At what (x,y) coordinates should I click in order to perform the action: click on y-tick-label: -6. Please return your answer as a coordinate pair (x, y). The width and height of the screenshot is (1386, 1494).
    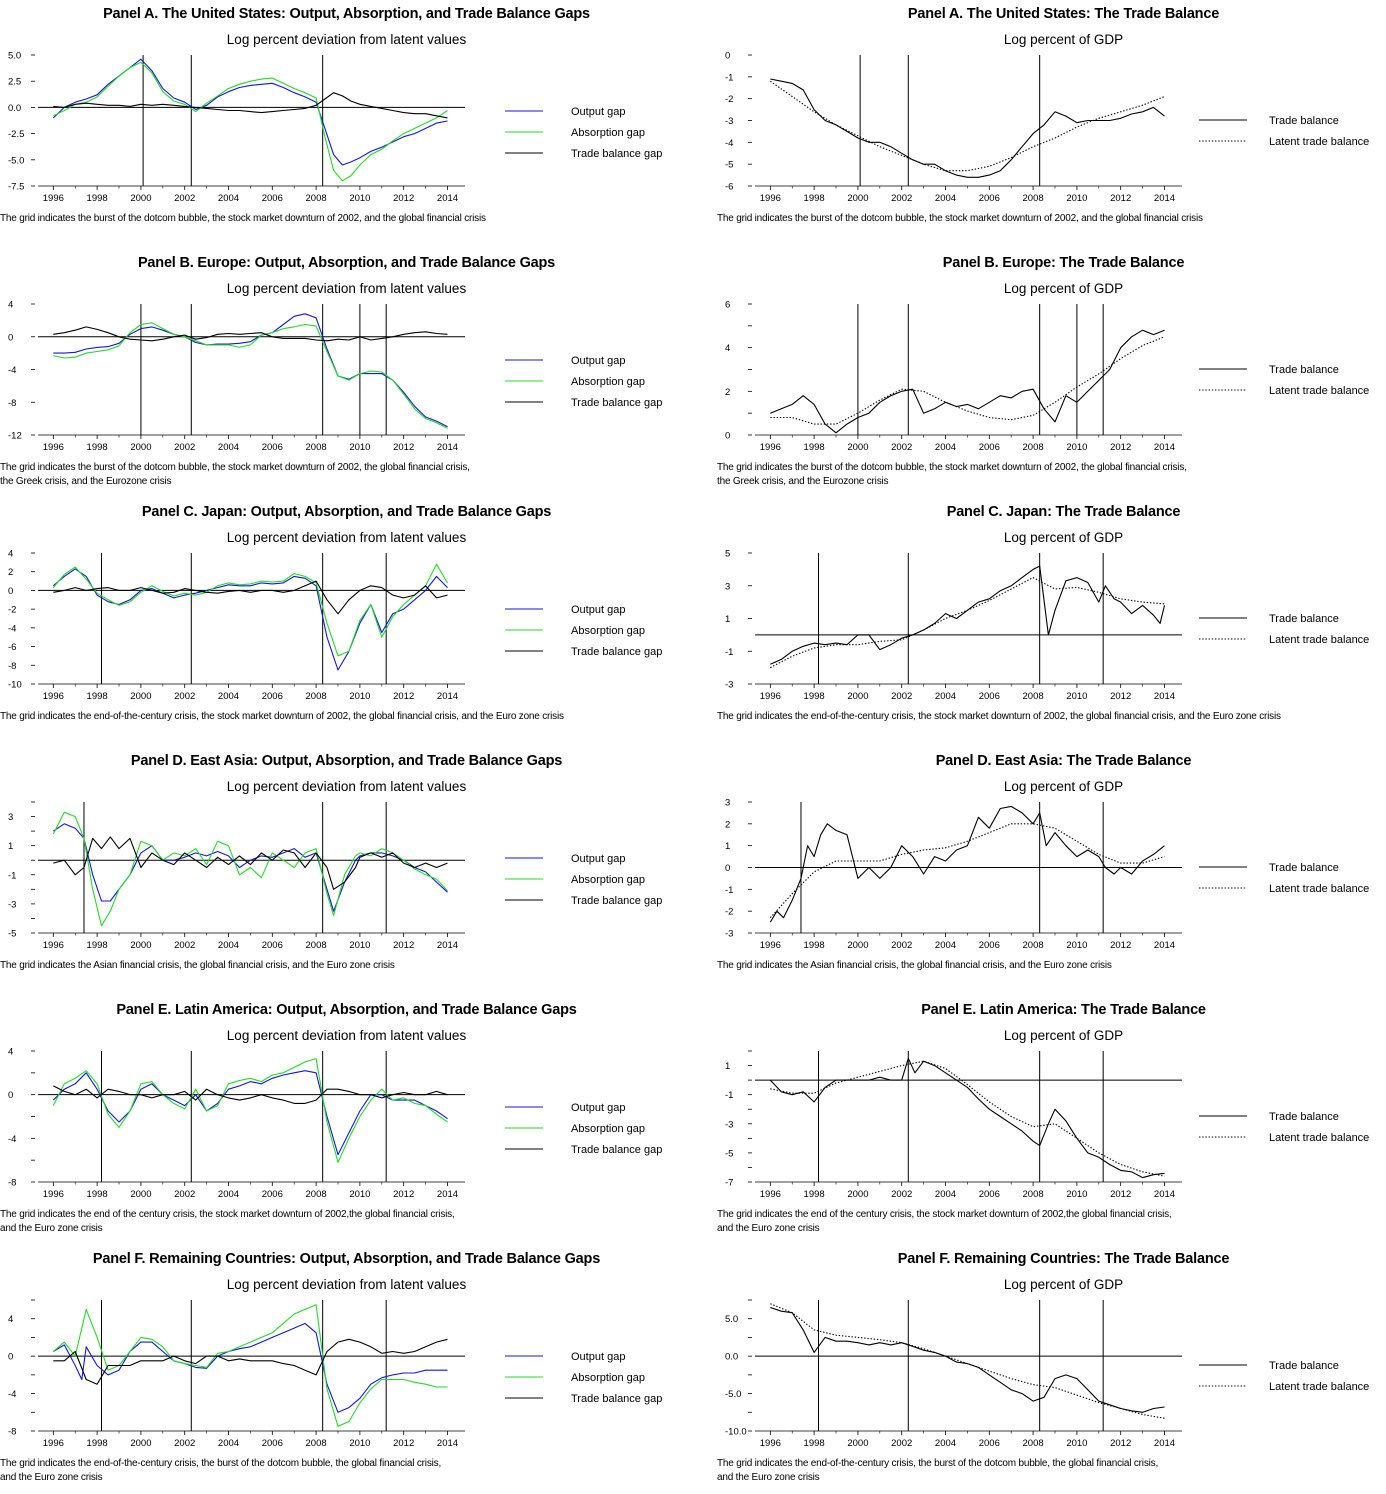
    Looking at the image, I should click on (12, 647).